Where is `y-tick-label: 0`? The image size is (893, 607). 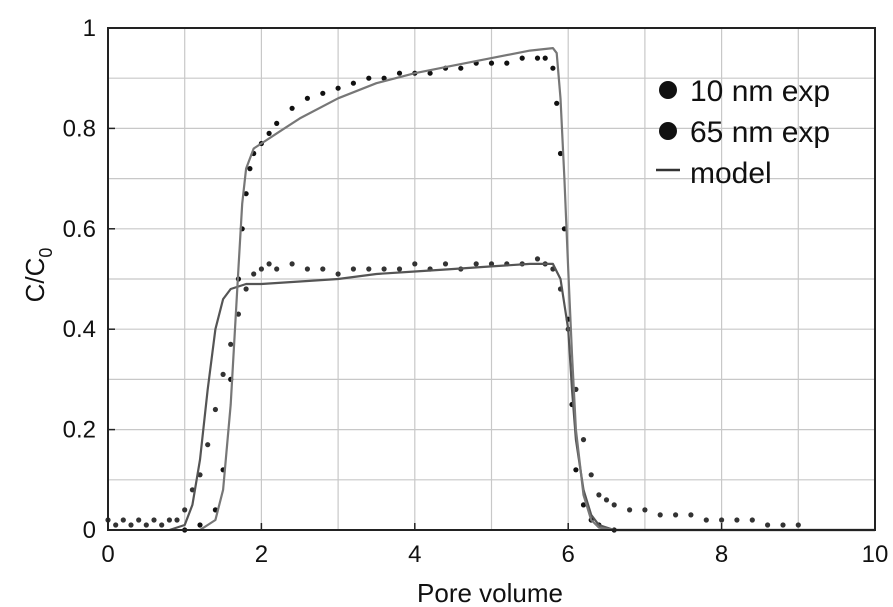 y-tick-label: 0 is located at coordinates (89, 530).